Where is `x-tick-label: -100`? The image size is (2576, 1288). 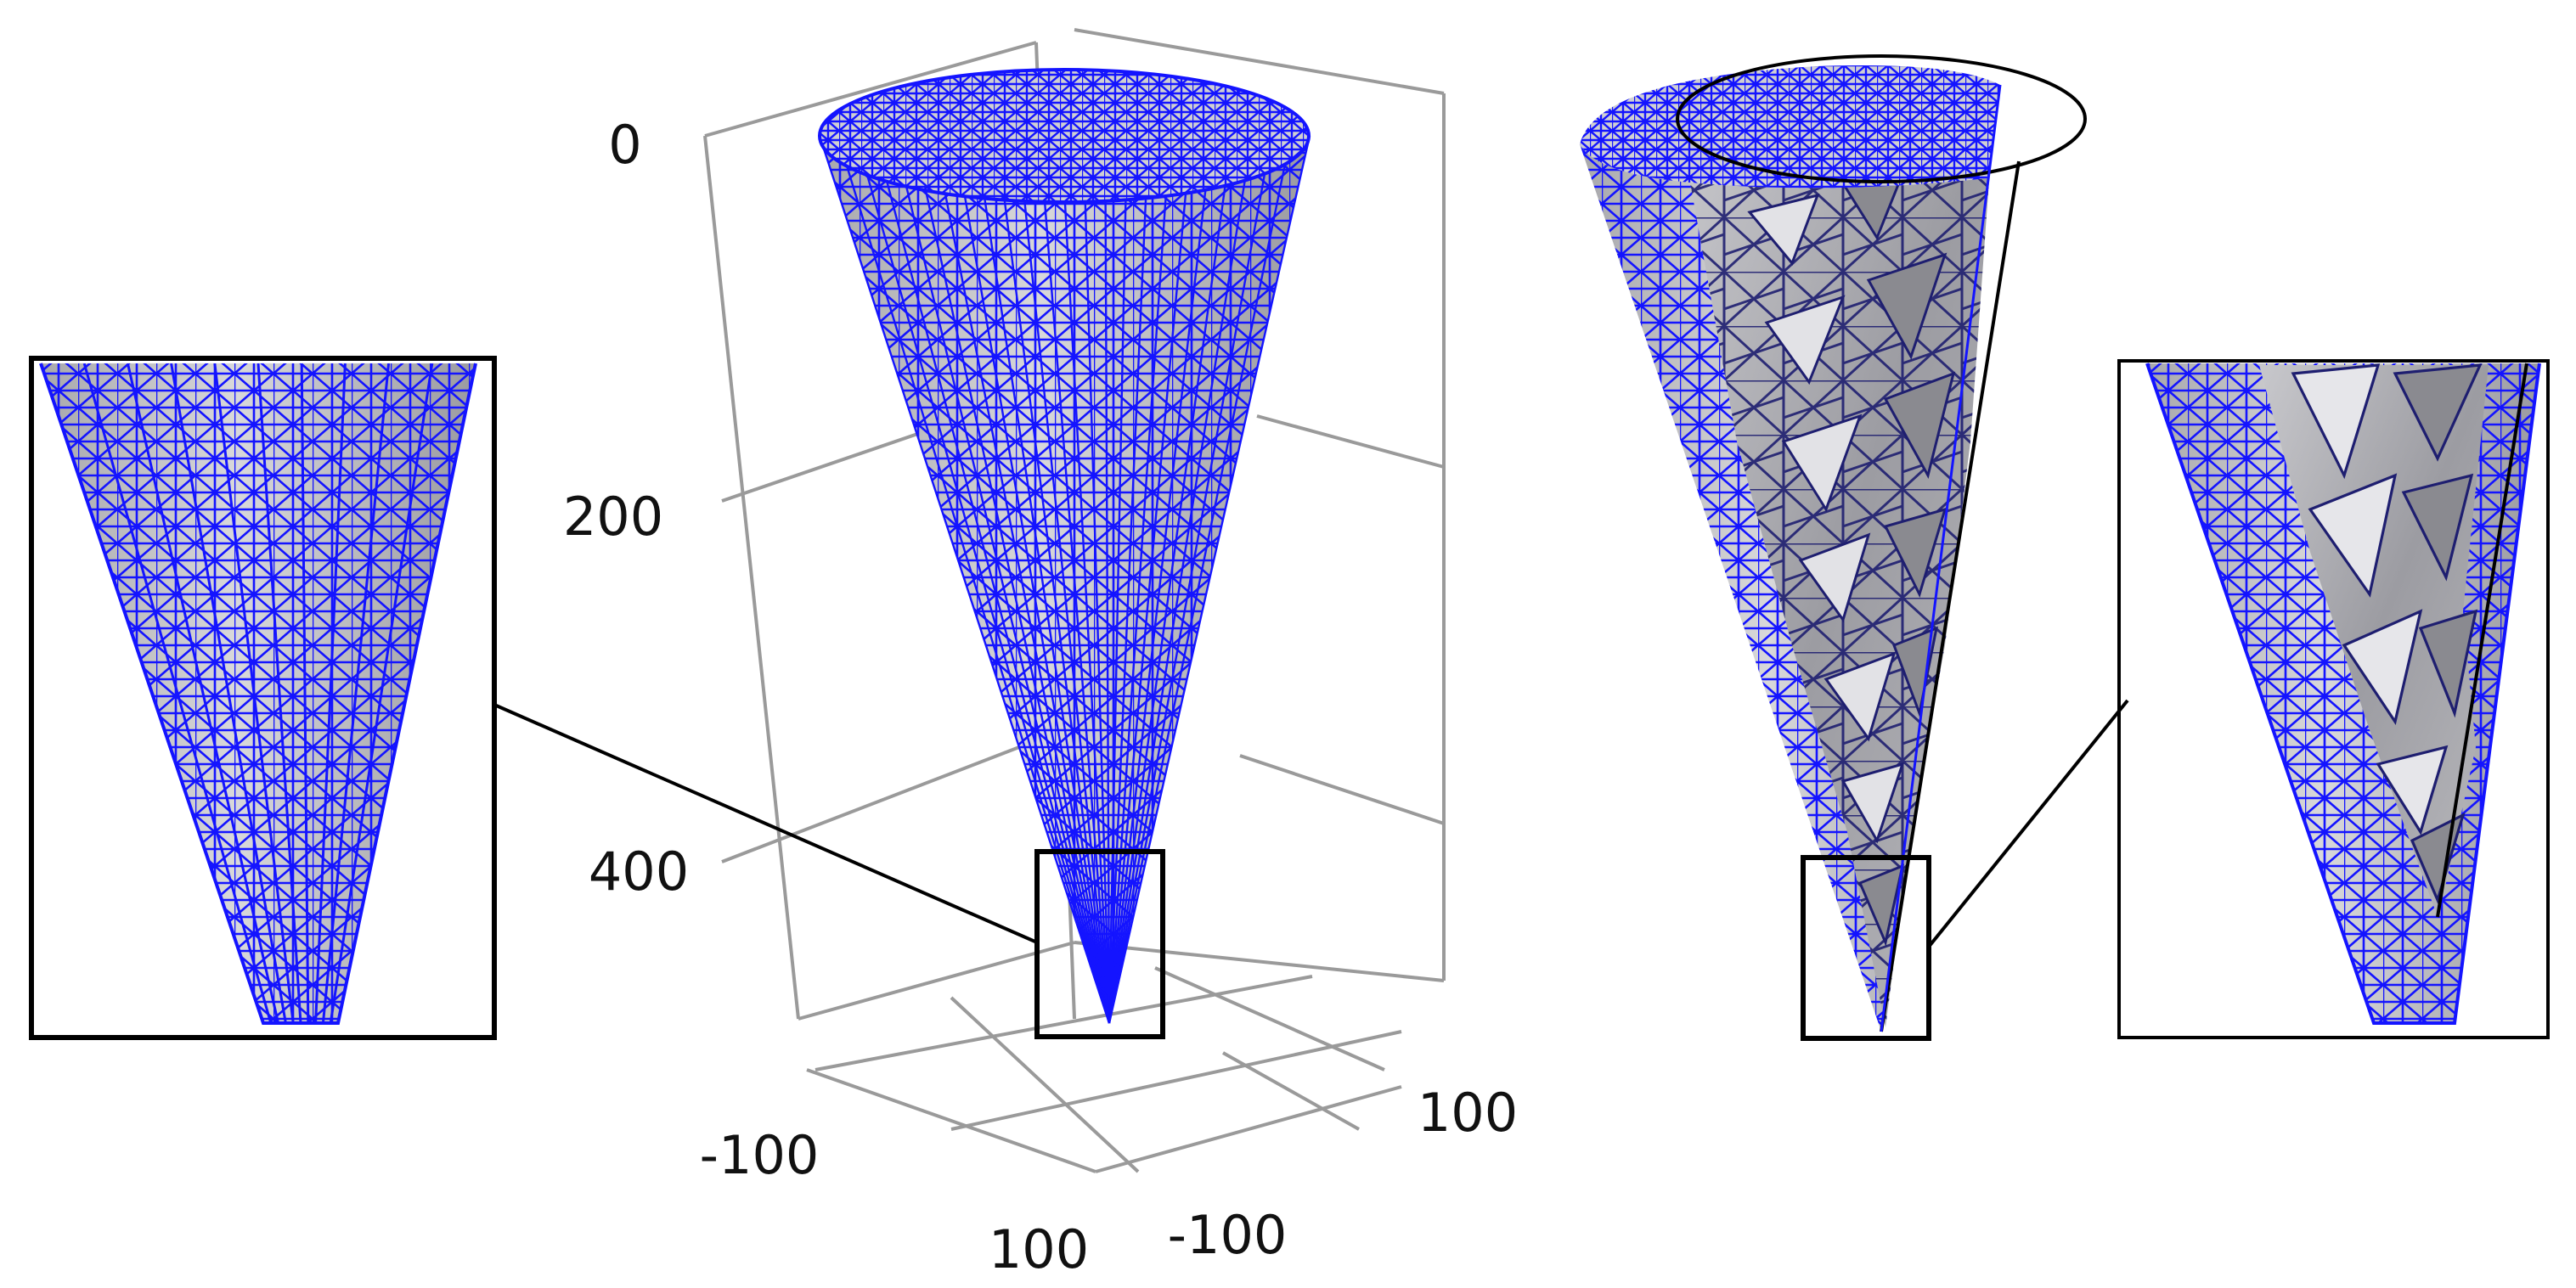
x-tick-label: -100 is located at coordinates (760, 1155).